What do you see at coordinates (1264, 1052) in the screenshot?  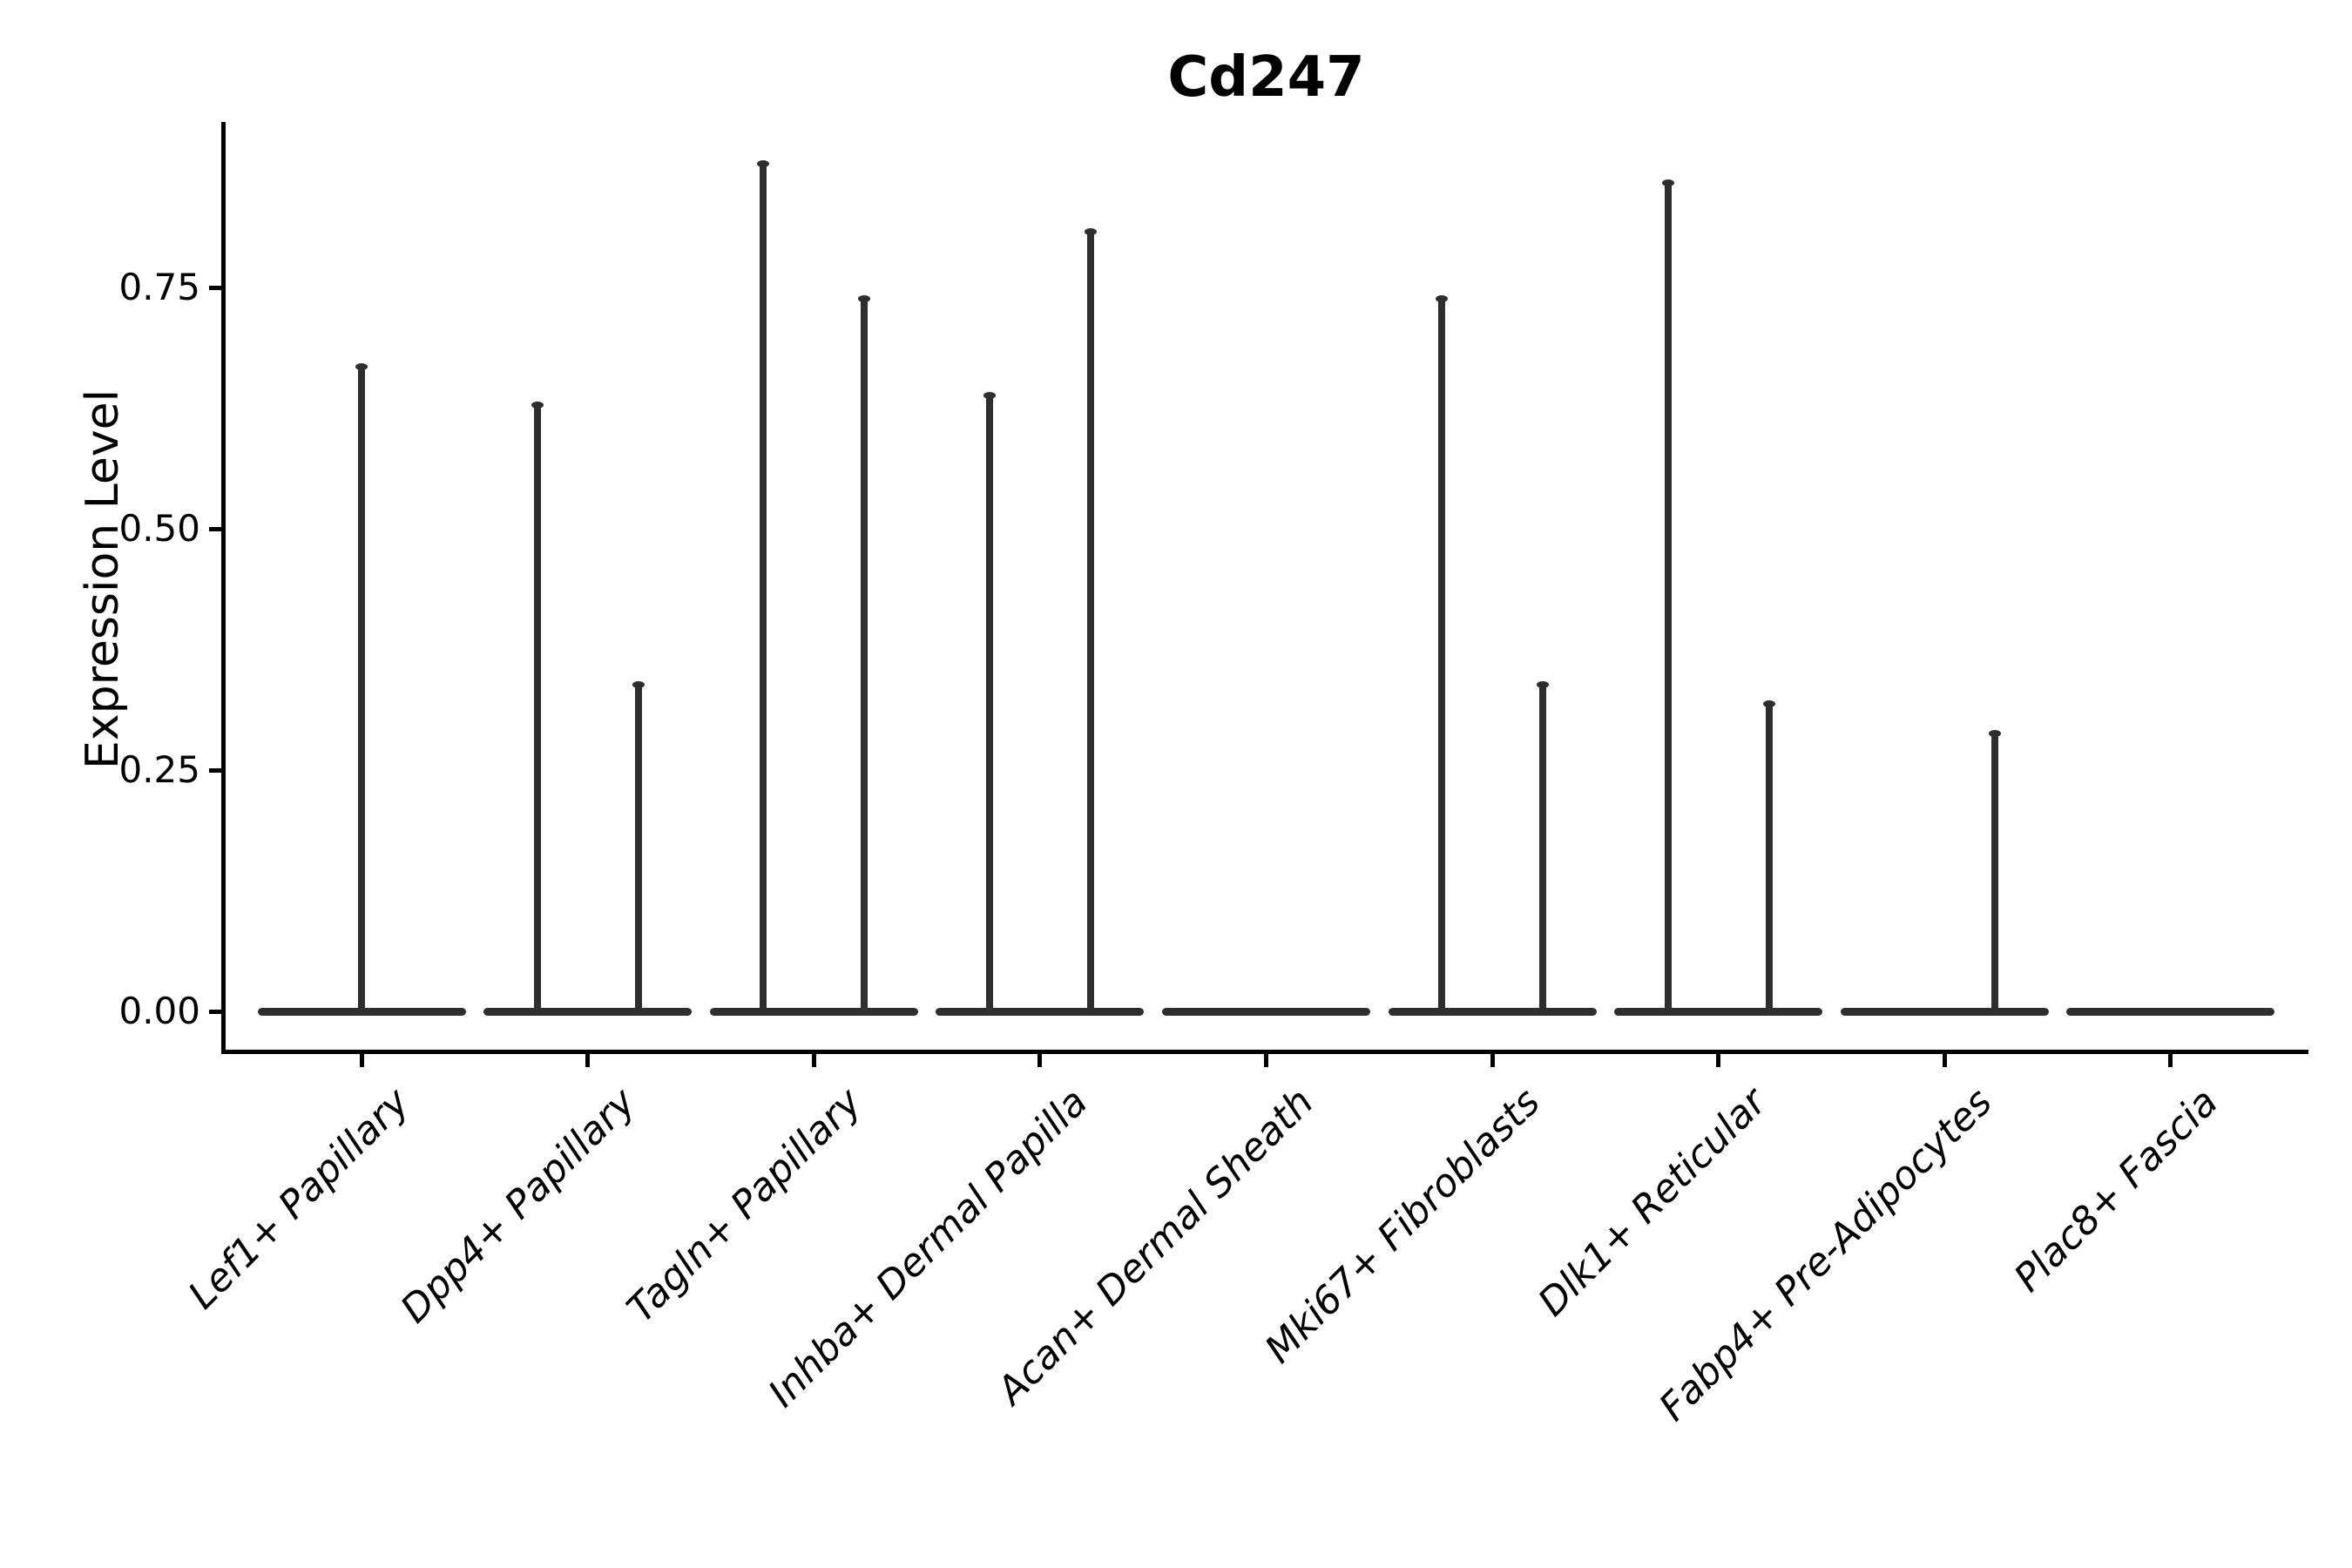 I see `x-axis-spine` at bounding box center [1264, 1052].